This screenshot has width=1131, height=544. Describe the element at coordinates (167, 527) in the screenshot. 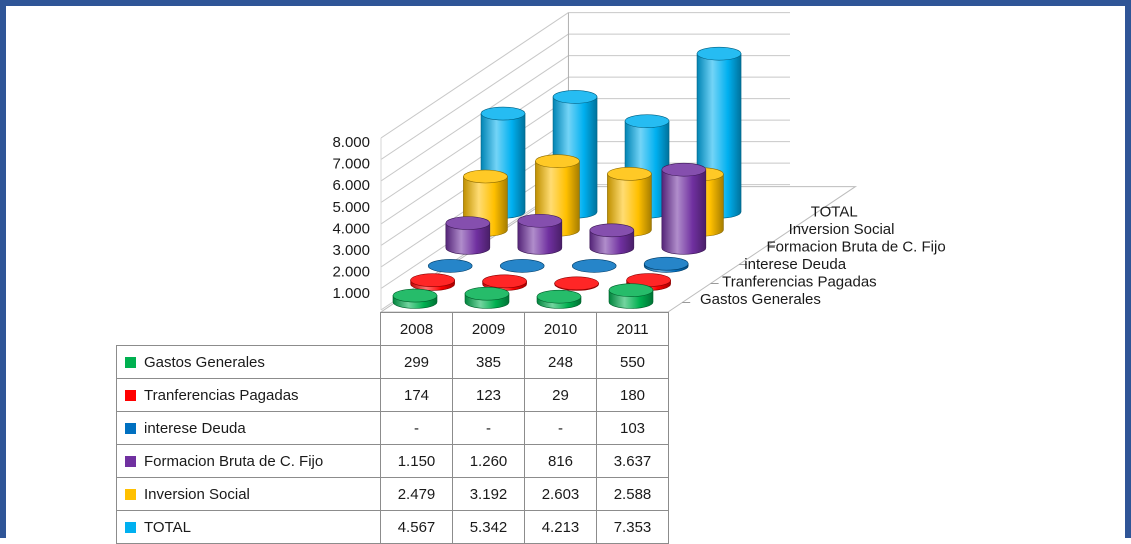

I see `series-name: TOTAL` at that location.